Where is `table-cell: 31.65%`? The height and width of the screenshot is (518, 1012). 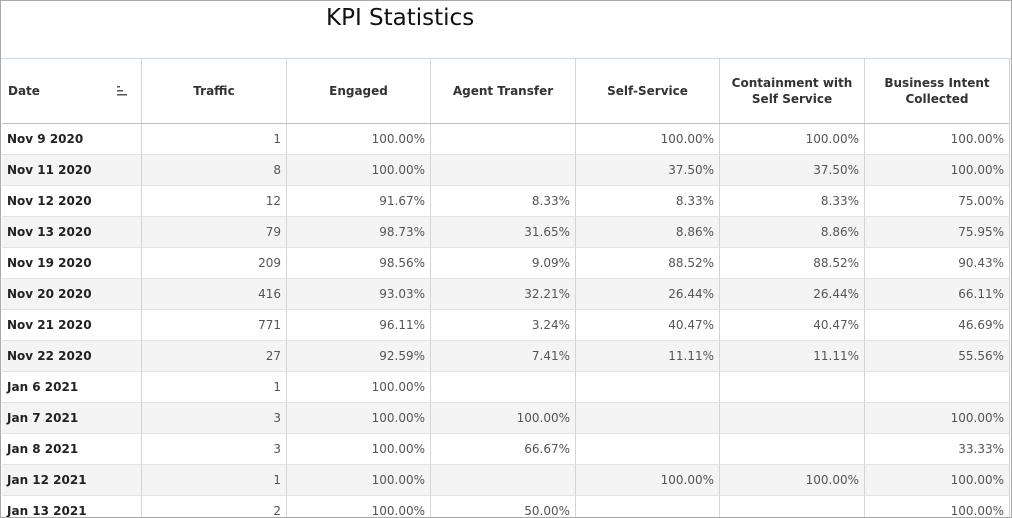
table-cell: 31.65% is located at coordinates (503, 232).